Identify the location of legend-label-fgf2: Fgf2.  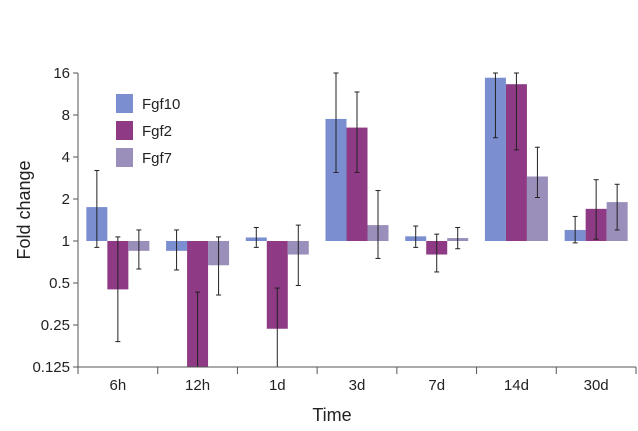
(157, 131).